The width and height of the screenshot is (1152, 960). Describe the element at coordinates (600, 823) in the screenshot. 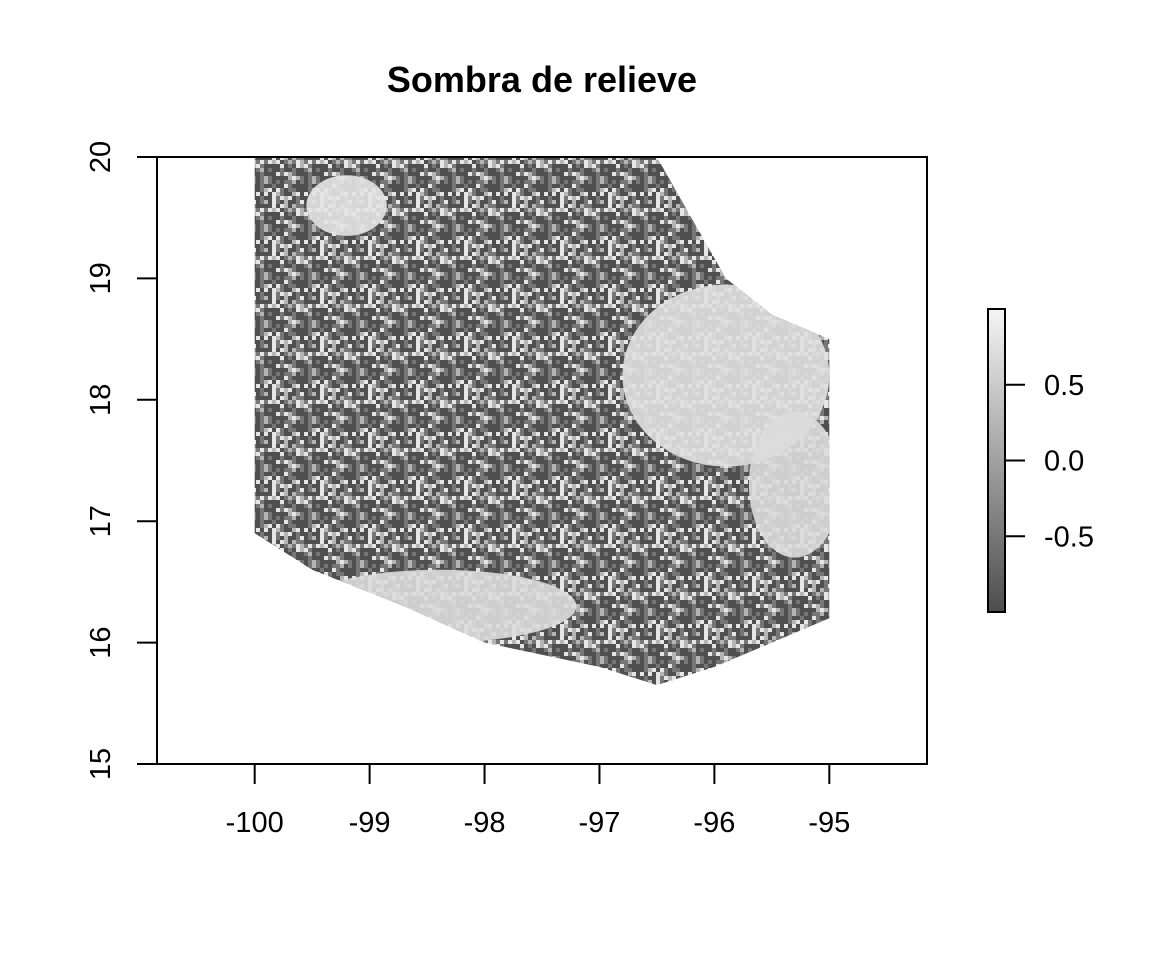

I see `x-tick-label: -97` at that location.